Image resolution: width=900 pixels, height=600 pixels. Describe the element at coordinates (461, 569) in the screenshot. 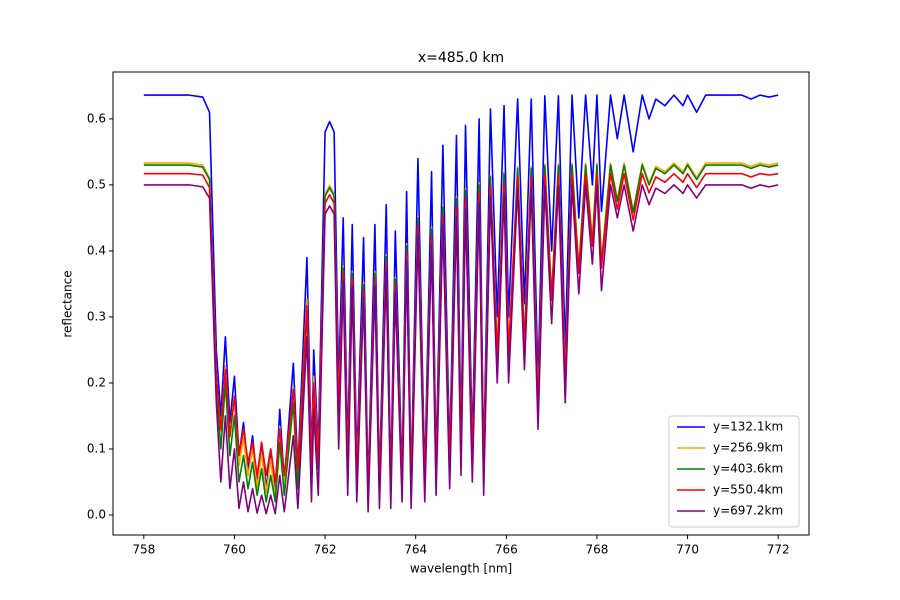

I see `x-axis-label: wavelength [nm]` at that location.